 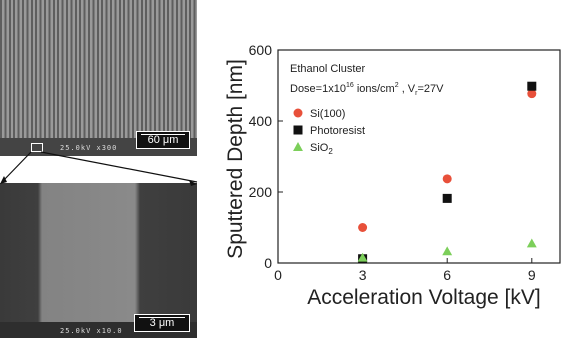 I want to click on zoom-arrow-right, so click(x=193, y=183).